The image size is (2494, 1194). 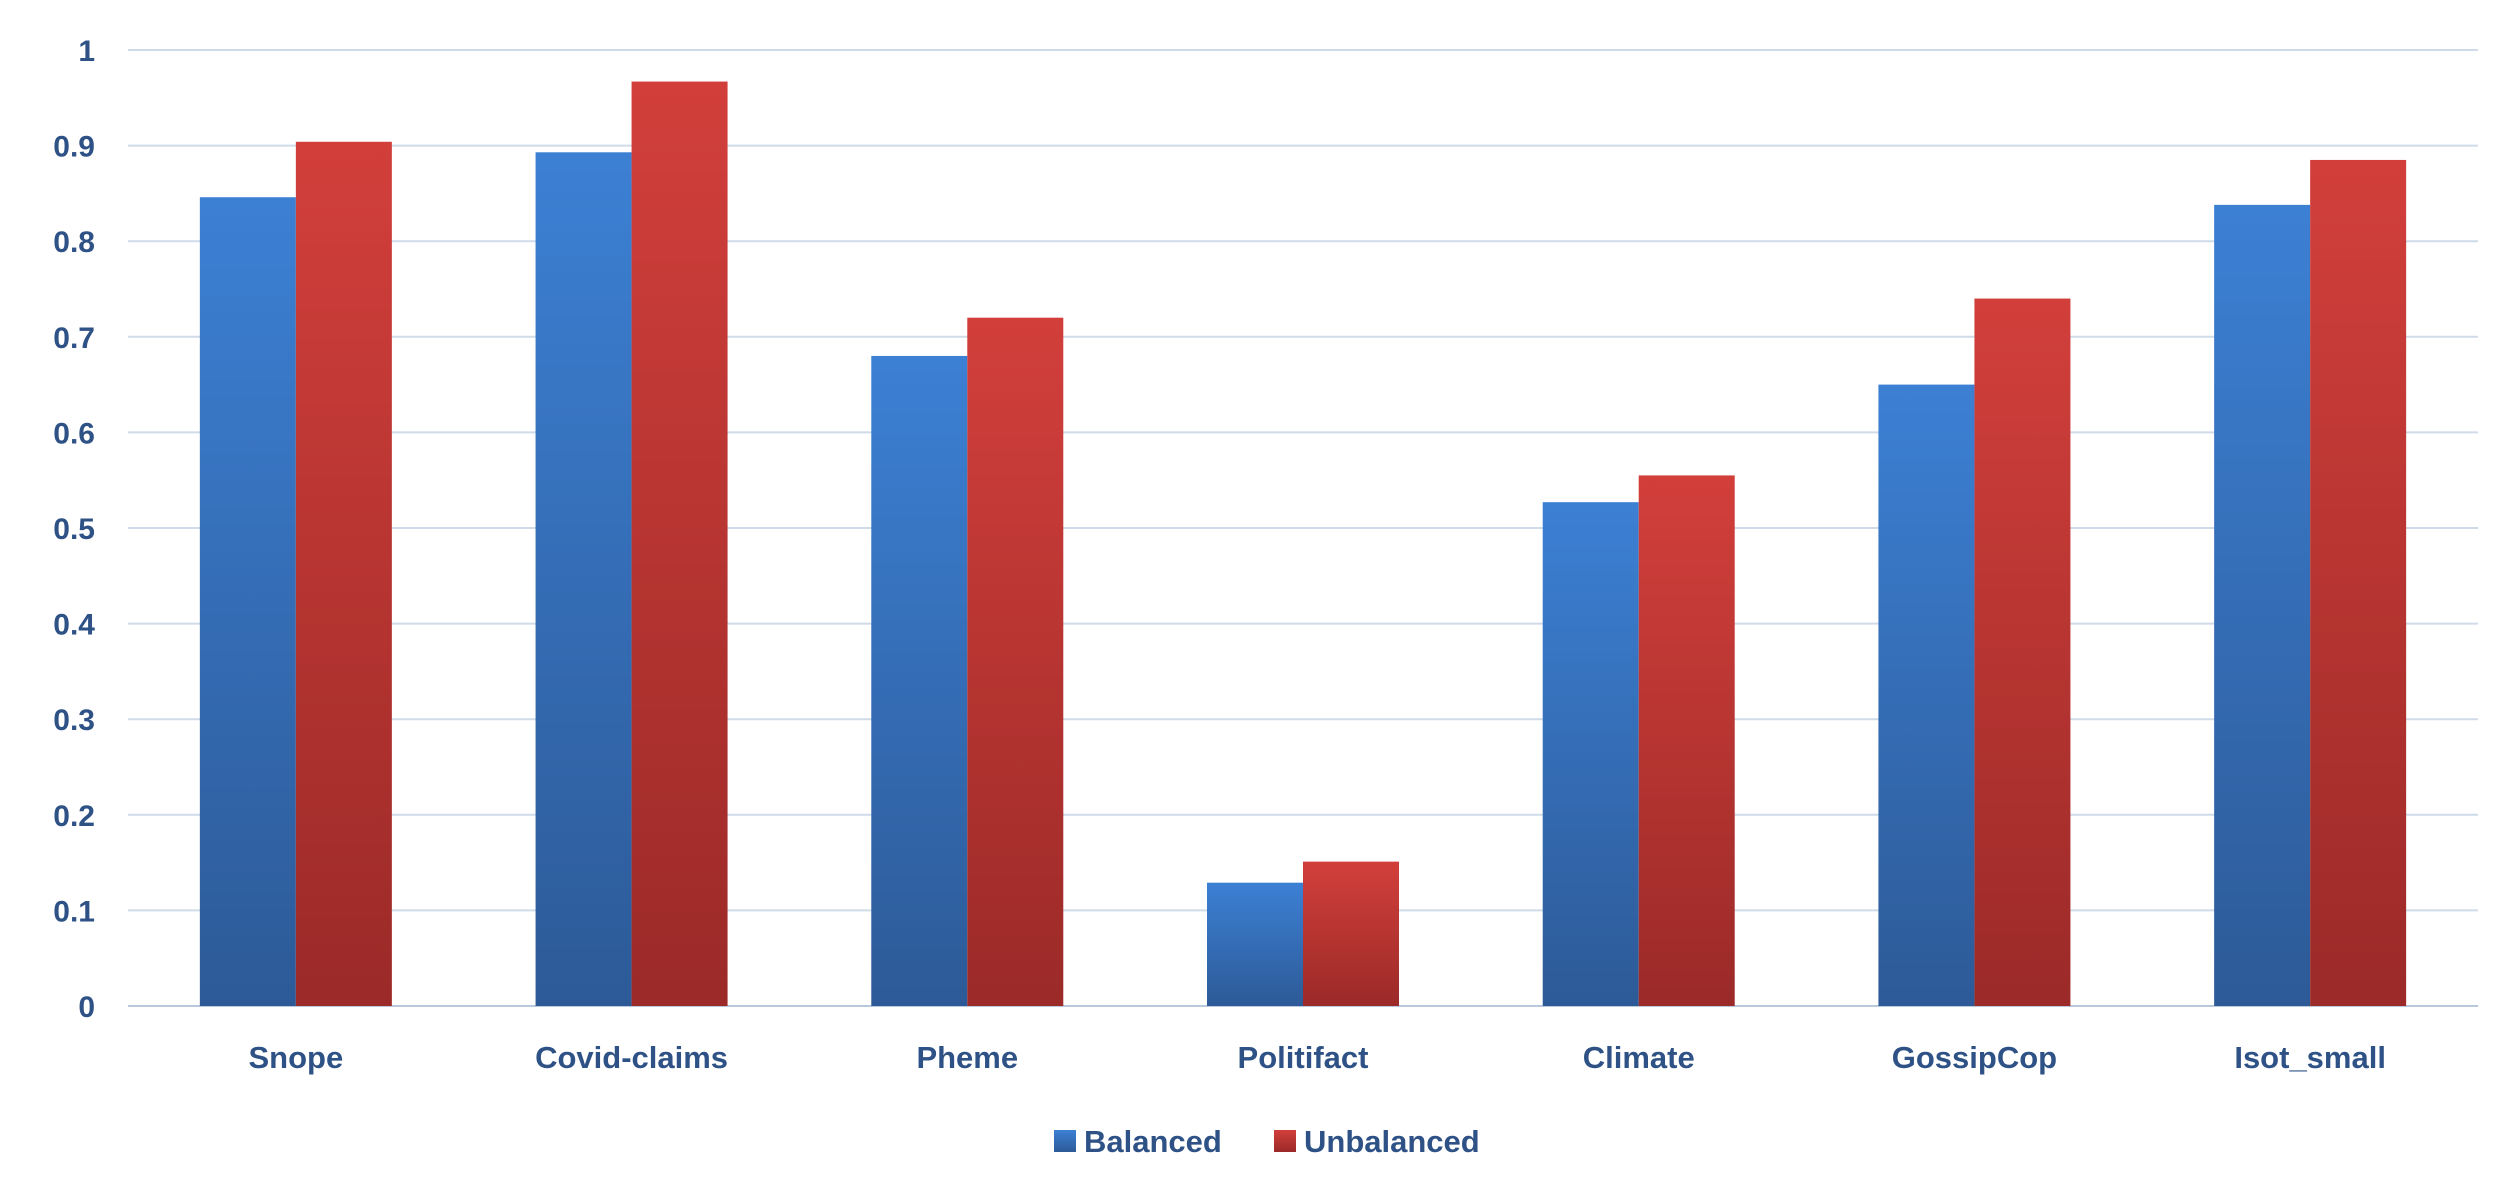 What do you see at coordinates (1926, 695) in the screenshot?
I see `bar-balanced-gossipcop` at bounding box center [1926, 695].